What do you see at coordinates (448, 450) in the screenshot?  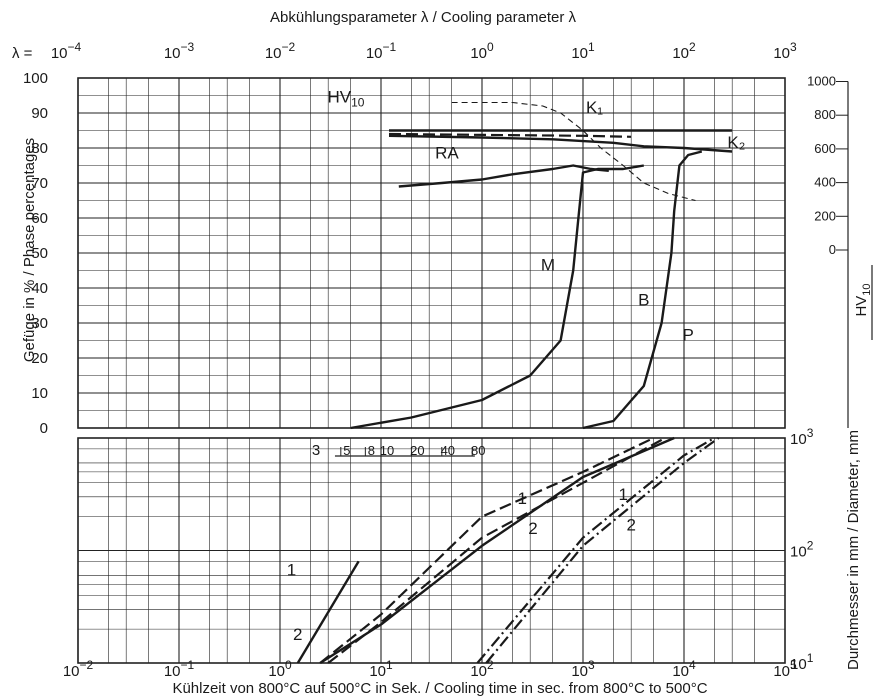 I see `scale3-tick-label: 40` at bounding box center [448, 450].